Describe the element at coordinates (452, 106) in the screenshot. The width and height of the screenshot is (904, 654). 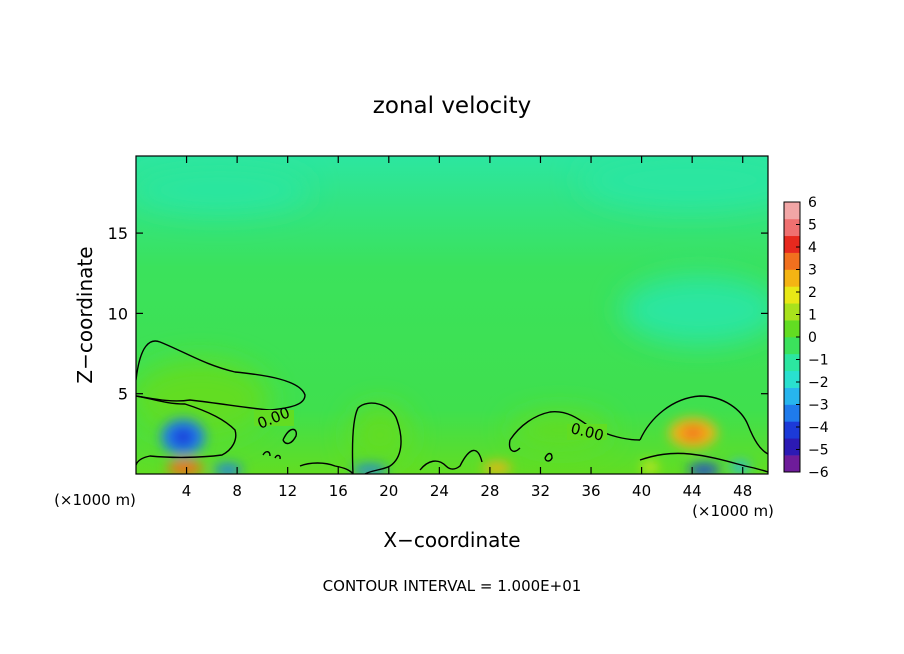
I see `chart-title: zonal velocity` at that location.